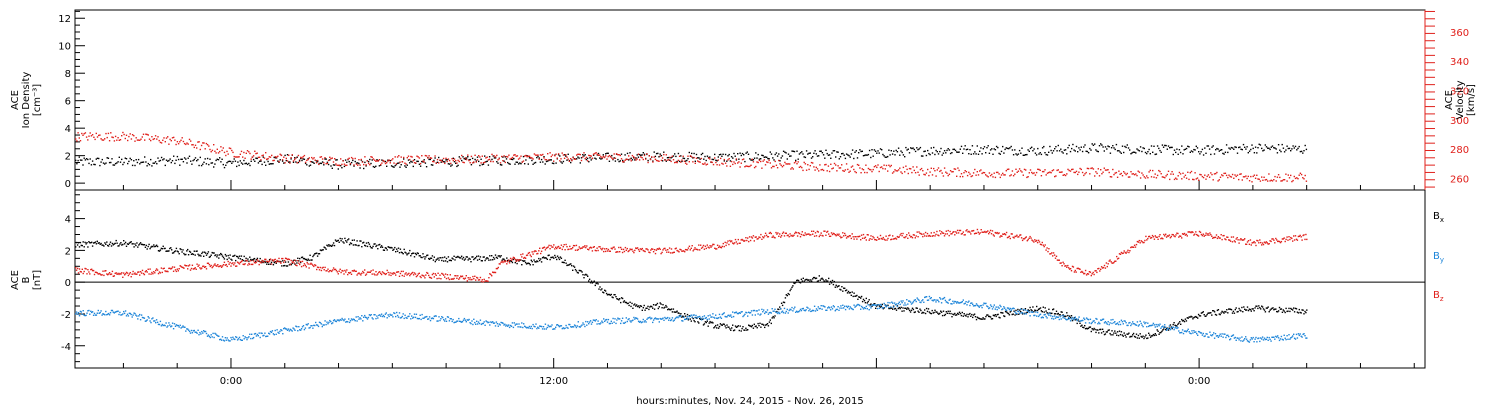  What do you see at coordinates (1459, 91) in the screenshot?
I see `velocity-tick-label: 320` at bounding box center [1459, 91].